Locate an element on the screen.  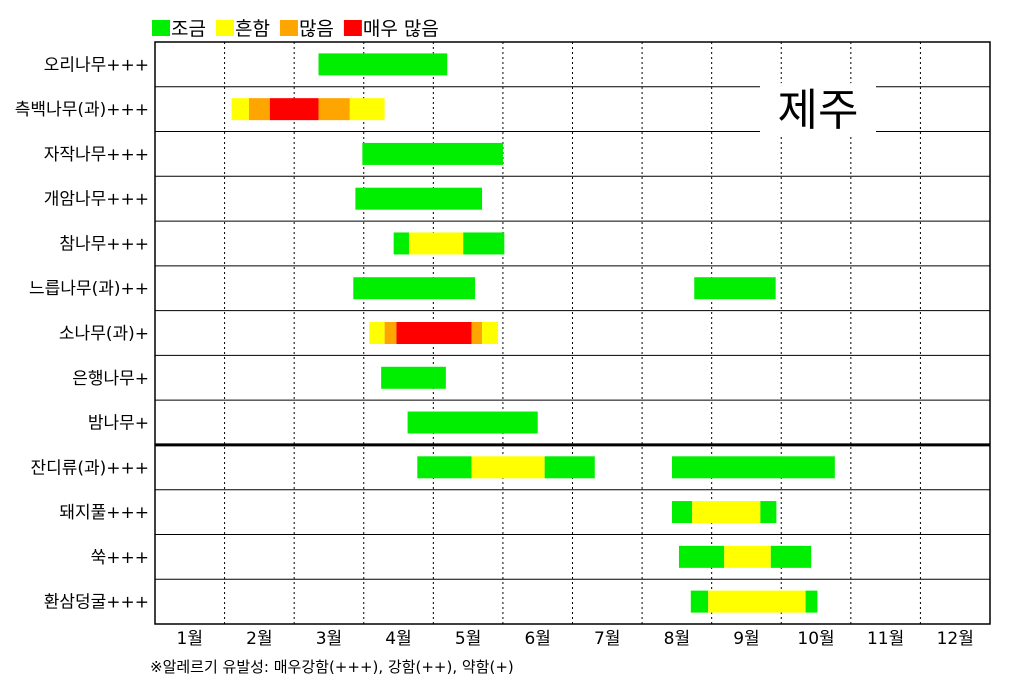
month-label: 6월 is located at coordinates (537, 639).